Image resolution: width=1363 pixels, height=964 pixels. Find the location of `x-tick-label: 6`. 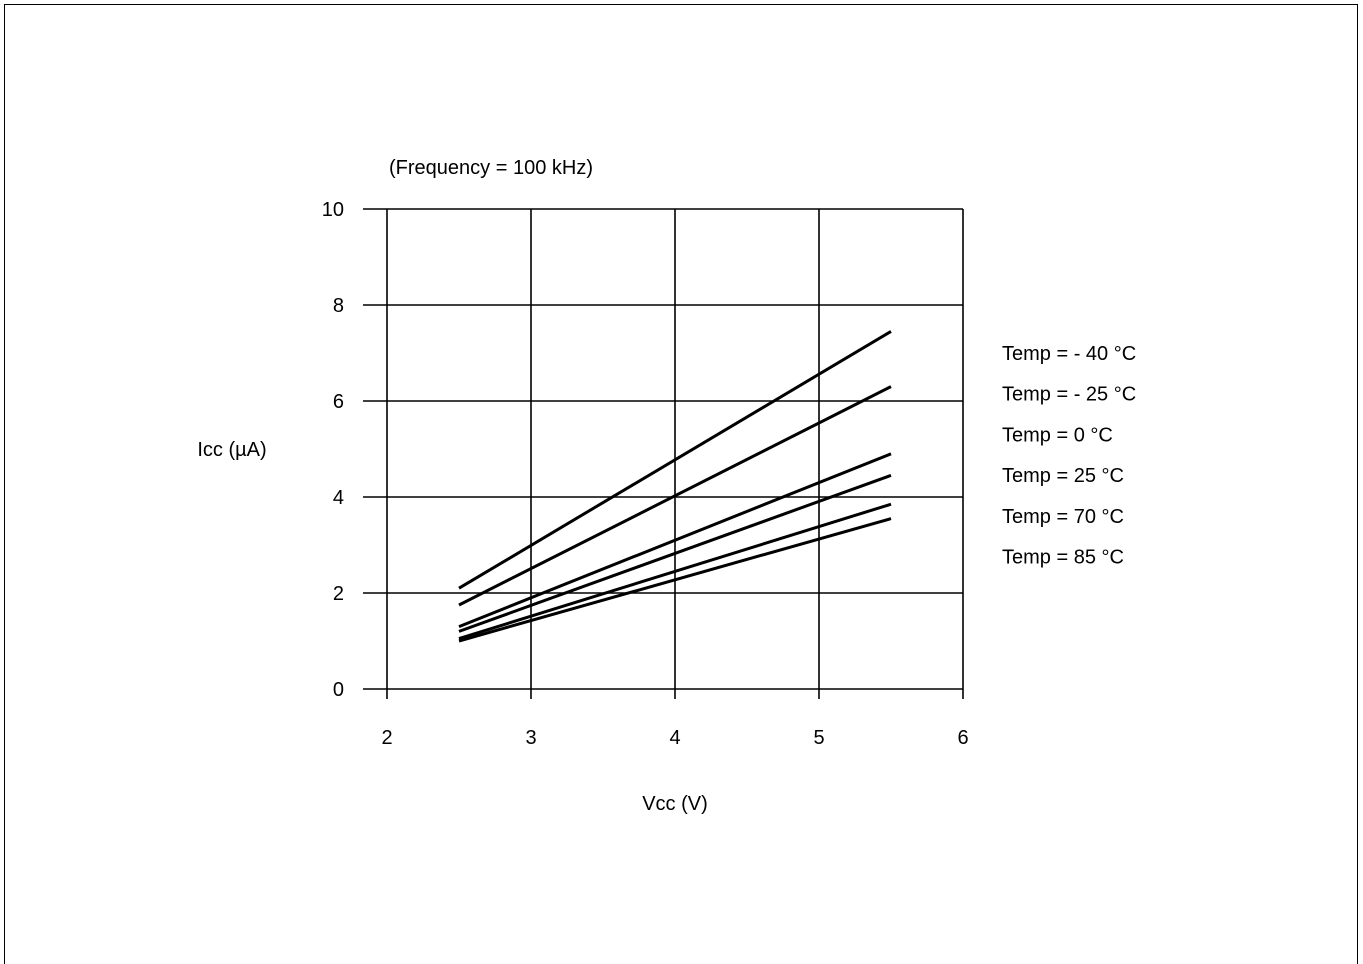

x-tick-label: 6 is located at coordinates (962, 738).